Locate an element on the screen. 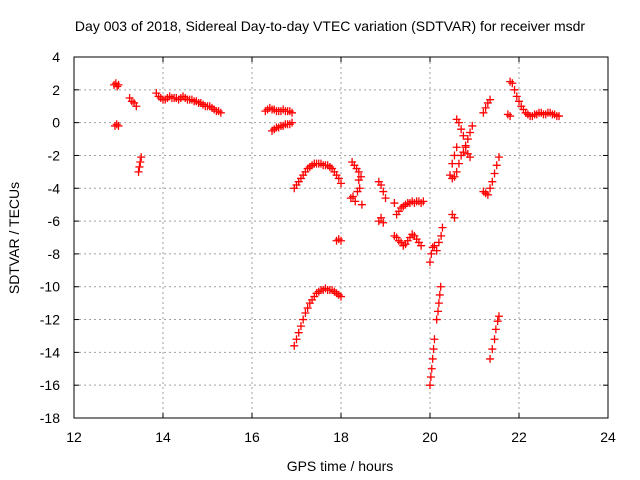 The width and height of the screenshot is (640, 480). y-tick-label: 0 is located at coordinates (56, 123).